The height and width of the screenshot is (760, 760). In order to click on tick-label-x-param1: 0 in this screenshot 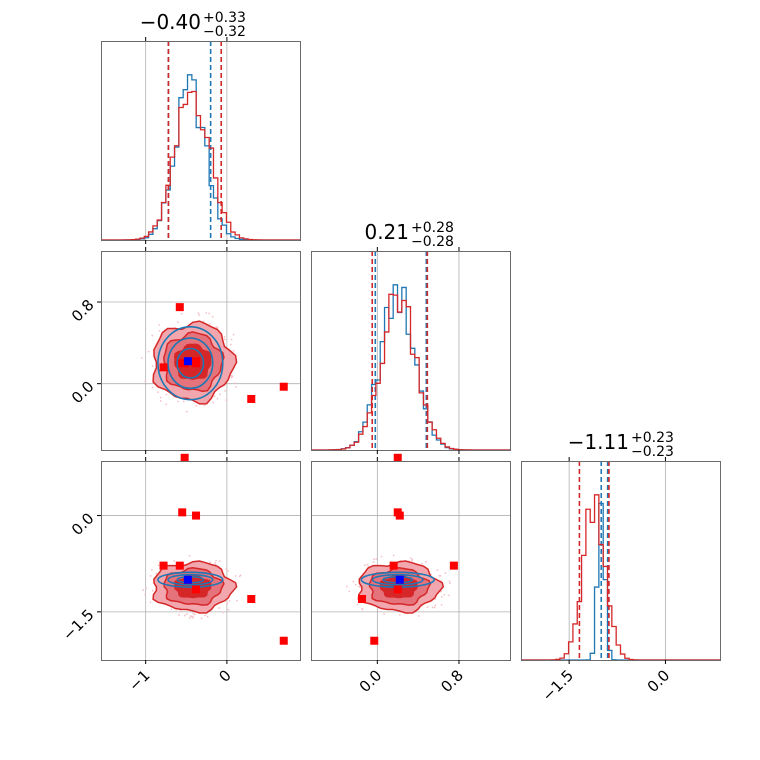, I will do `click(224, 675)`.